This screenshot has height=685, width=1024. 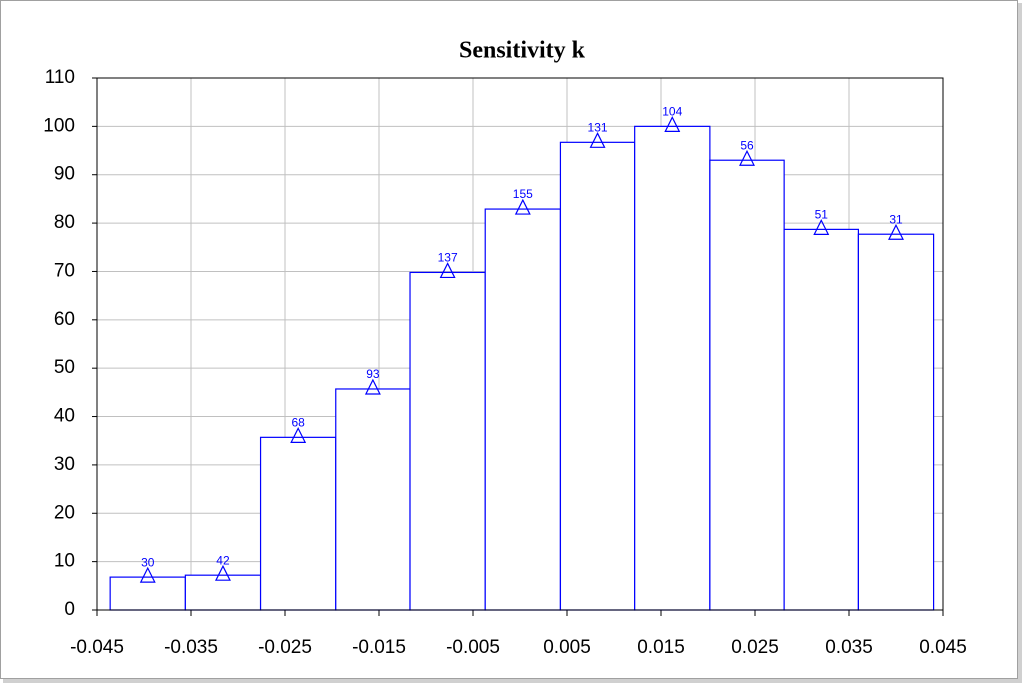 What do you see at coordinates (64, 464) in the screenshot?
I see `y-tick-label: 30` at bounding box center [64, 464].